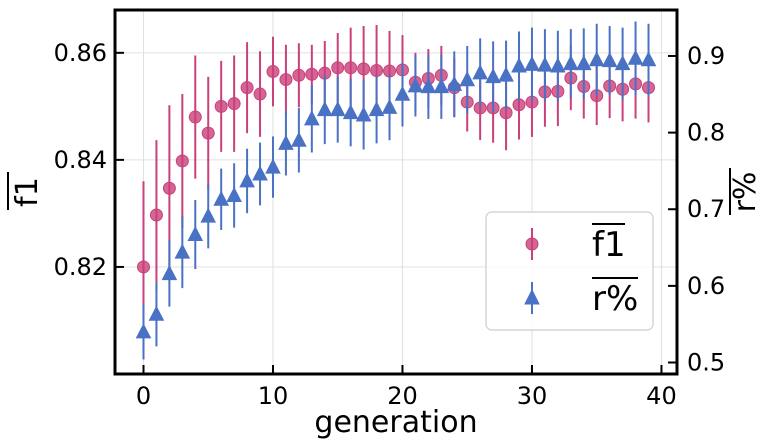 This screenshot has height=440, width=760. I want to click on y-right-axis-title: r%, so click(744, 192).